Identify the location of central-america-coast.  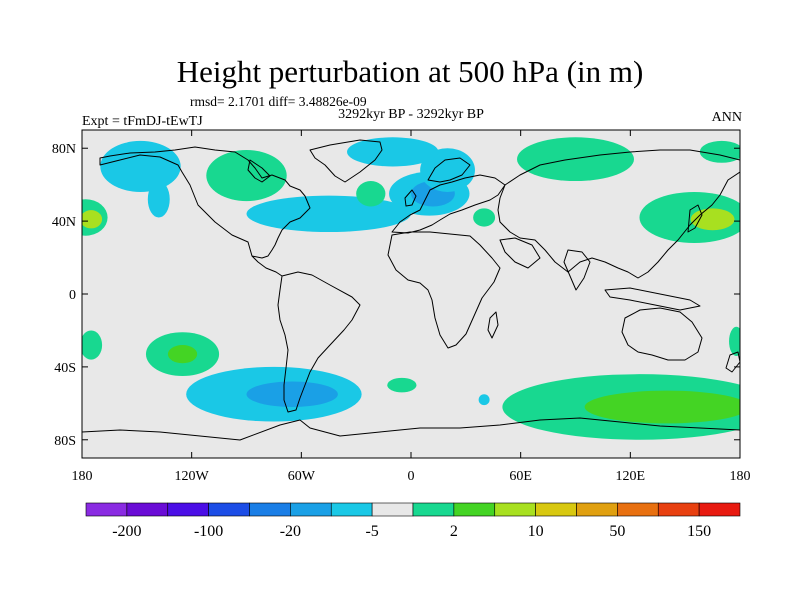
(267, 266).